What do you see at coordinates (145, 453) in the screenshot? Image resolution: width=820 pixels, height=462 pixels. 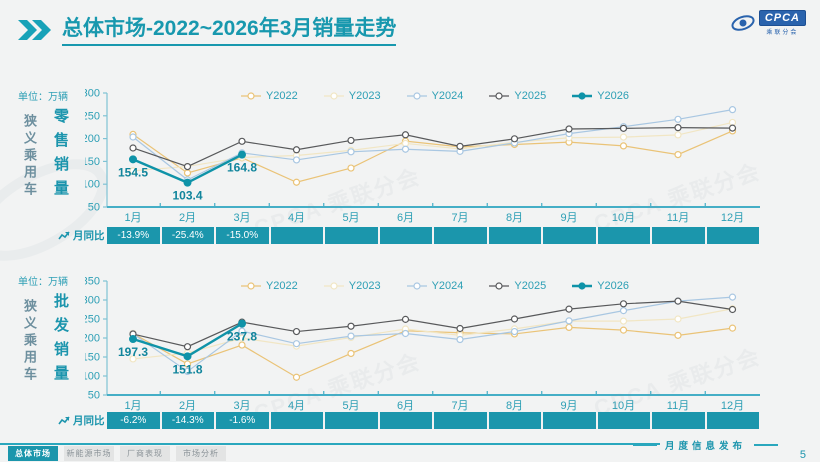 I see `tab-厂商表现: 厂商表现` at bounding box center [145, 453].